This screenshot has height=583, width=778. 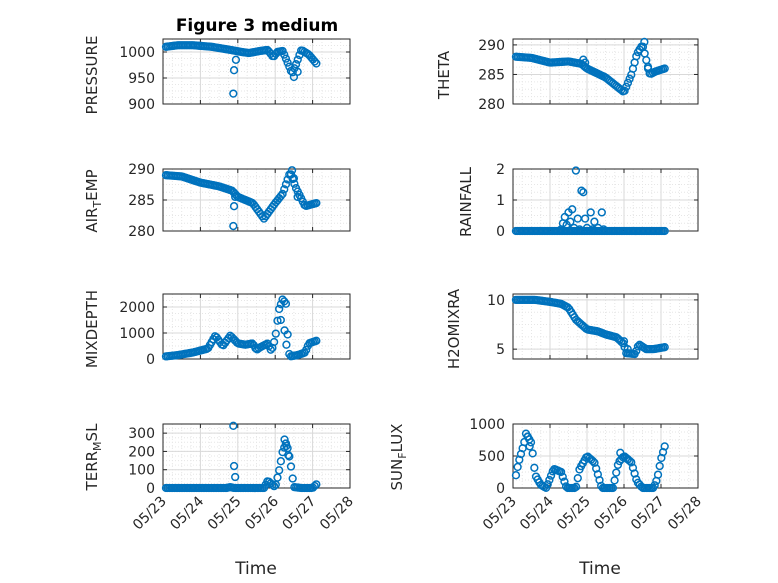 I want to click on axes-theta: THETA 280 285 290, so click(x=567, y=75).